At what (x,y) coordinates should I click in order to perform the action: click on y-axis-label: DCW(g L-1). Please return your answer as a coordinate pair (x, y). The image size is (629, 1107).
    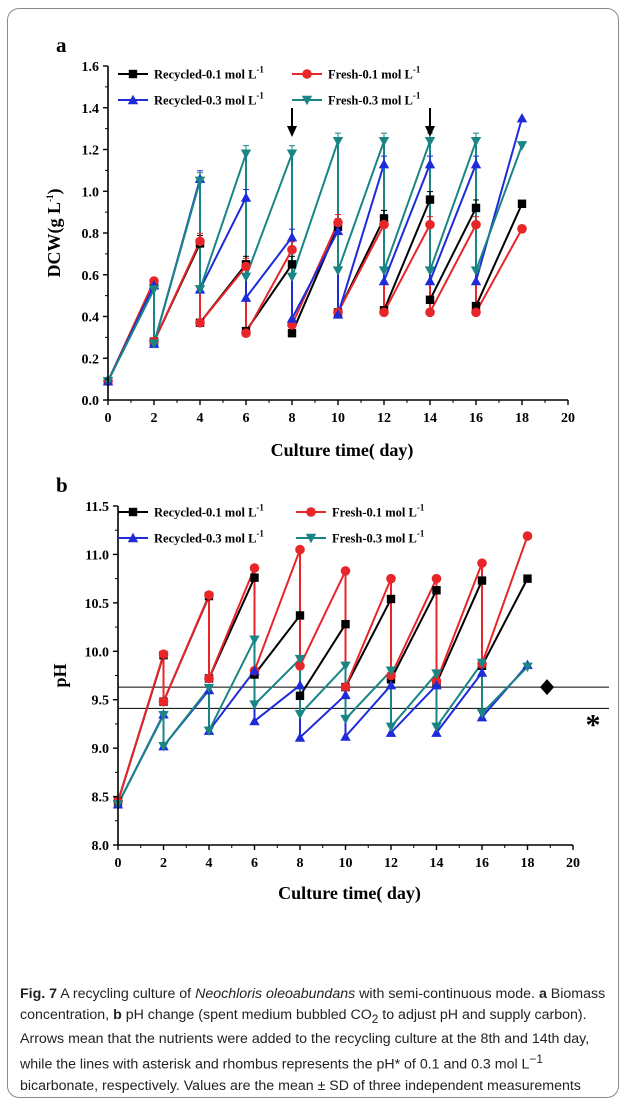
    Looking at the image, I should click on (54, 233).